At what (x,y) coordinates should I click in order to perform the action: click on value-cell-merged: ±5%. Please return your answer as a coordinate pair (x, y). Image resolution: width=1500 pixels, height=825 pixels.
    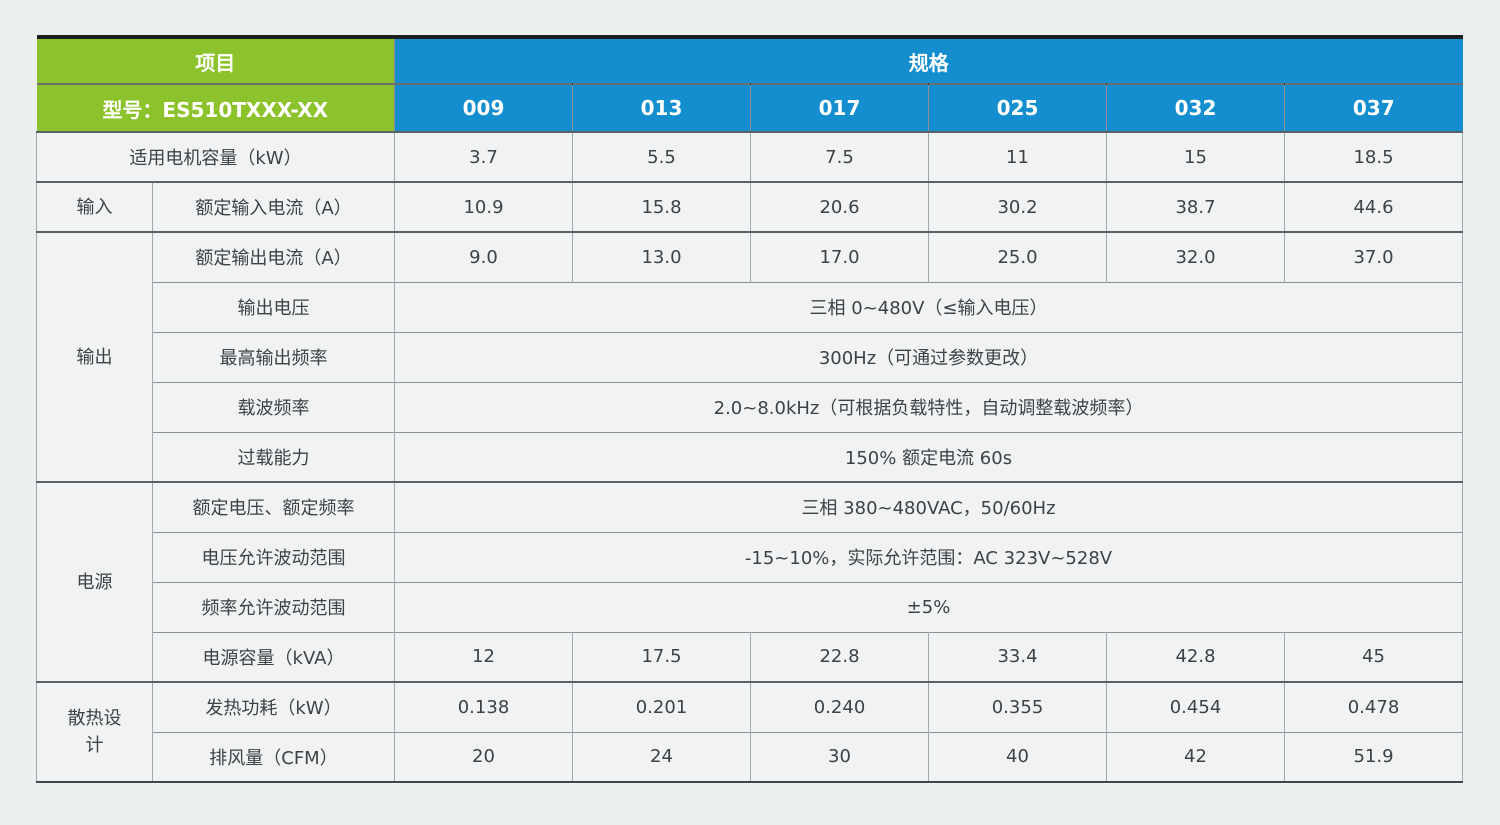
    Looking at the image, I should click on (928, 606).